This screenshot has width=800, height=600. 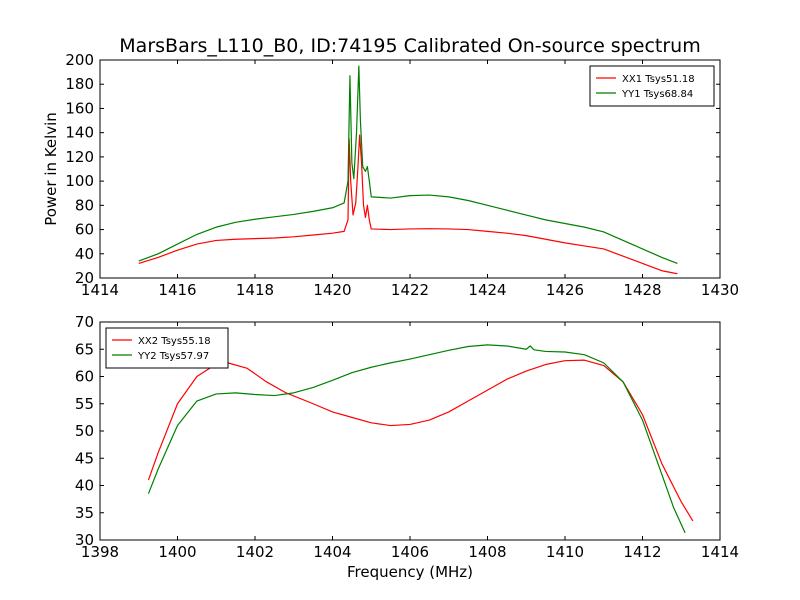 I want to click on legend: XX1 Tsys51.18 YY1 Tsys68.84, so click(x=652, y=86).